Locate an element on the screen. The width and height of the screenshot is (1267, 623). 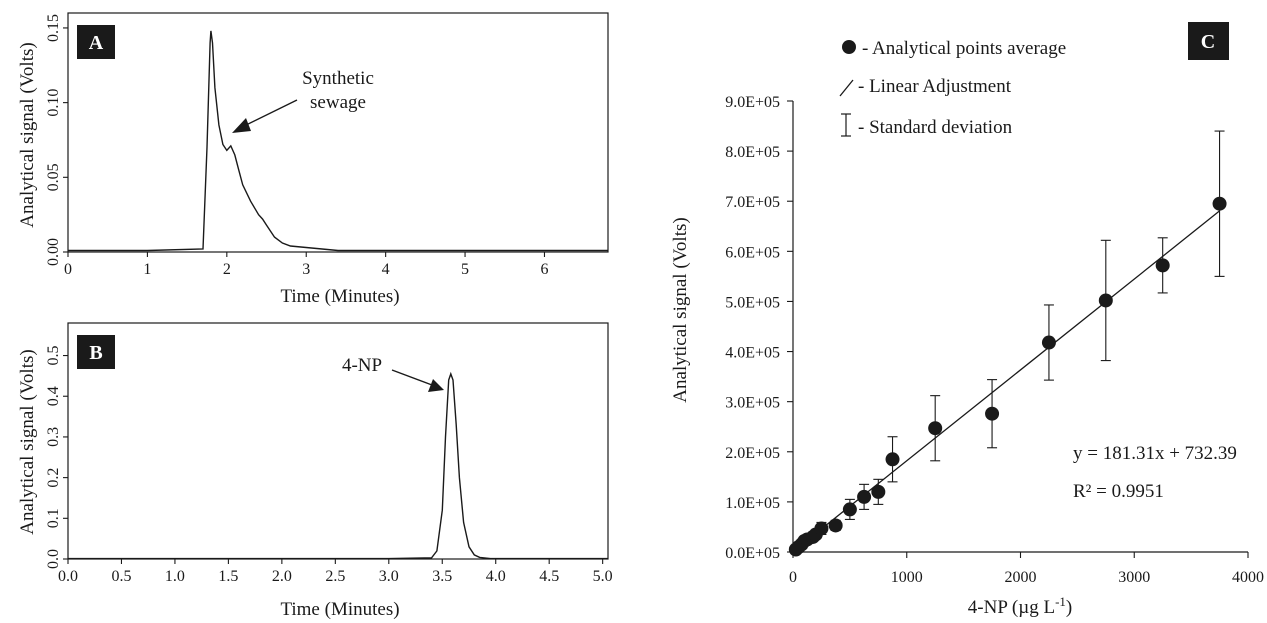
panel-b-badge-label: B is located at coordinates (95, 353).